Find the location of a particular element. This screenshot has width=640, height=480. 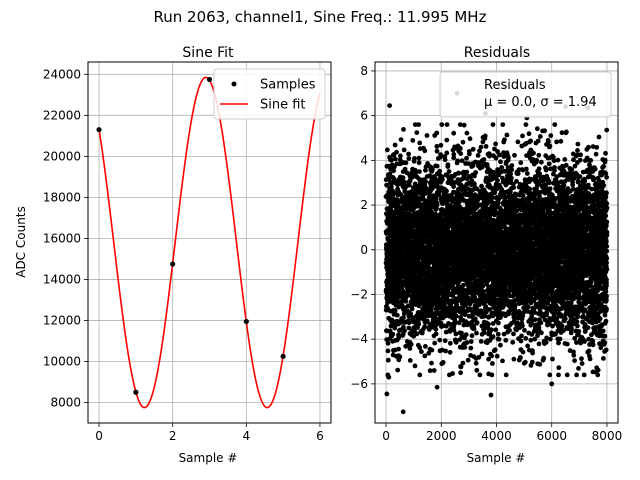

sine-fit-ytick-label: 10000 is located at coordinates (62, 361).